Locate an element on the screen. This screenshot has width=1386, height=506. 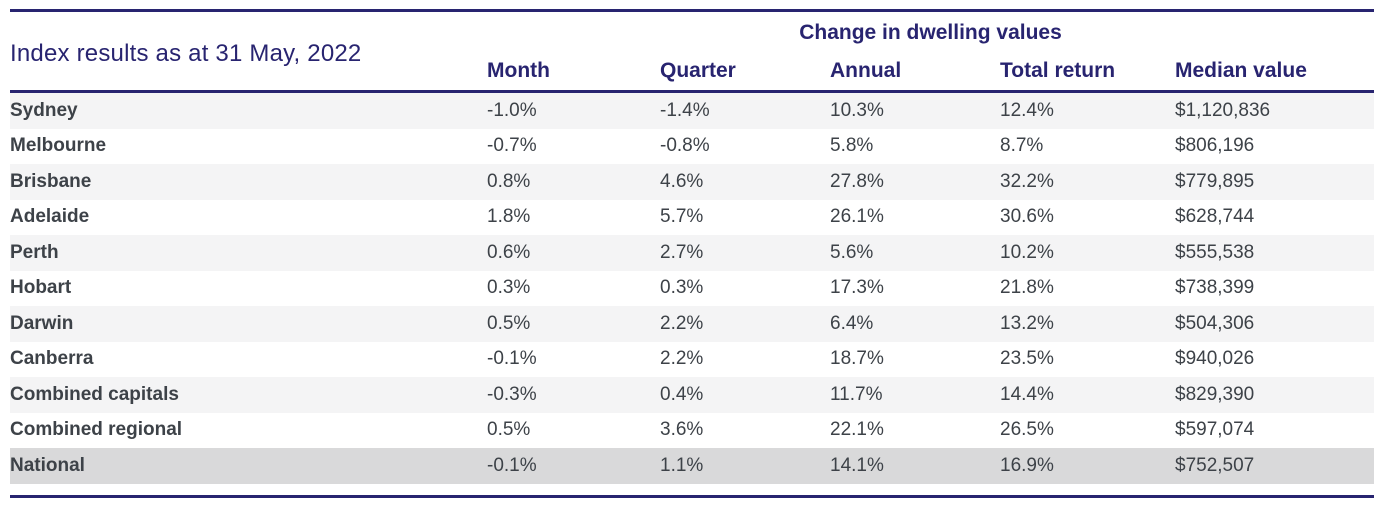
page-title: Index results as at 31 May, 2022 is located at coordinates (186, 53).